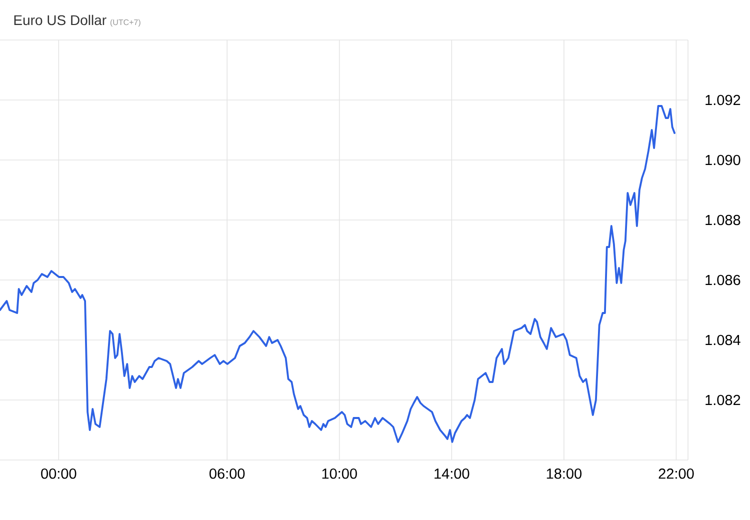  Describe the element at coordinates (227, 473) in the screenshot. I see `x-tick-label: 06:00` at that location.